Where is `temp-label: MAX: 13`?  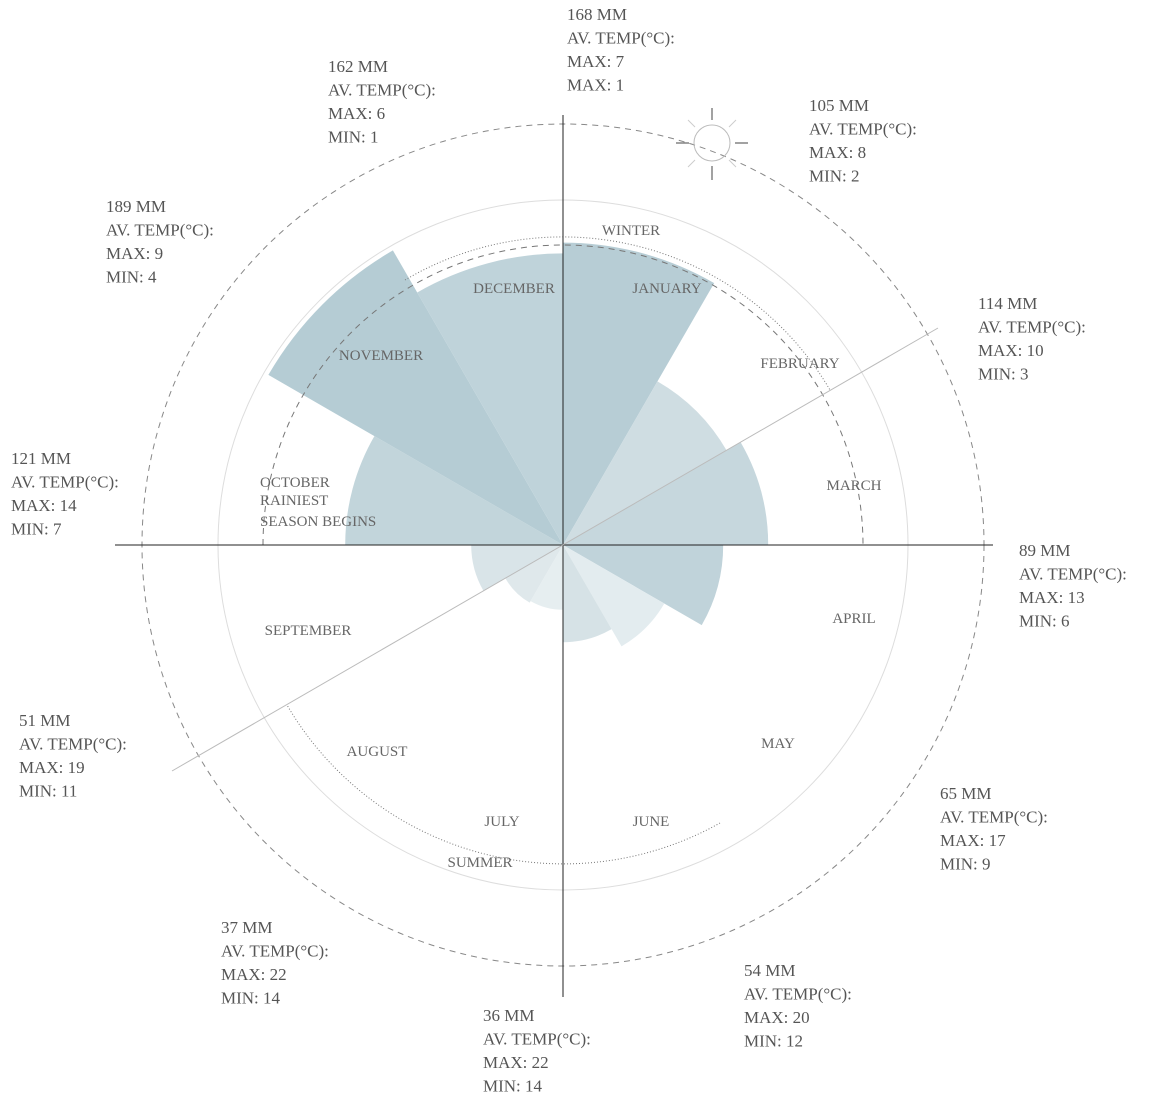 temp-label: MAX: 13 is located at coordinates (1052, 597).